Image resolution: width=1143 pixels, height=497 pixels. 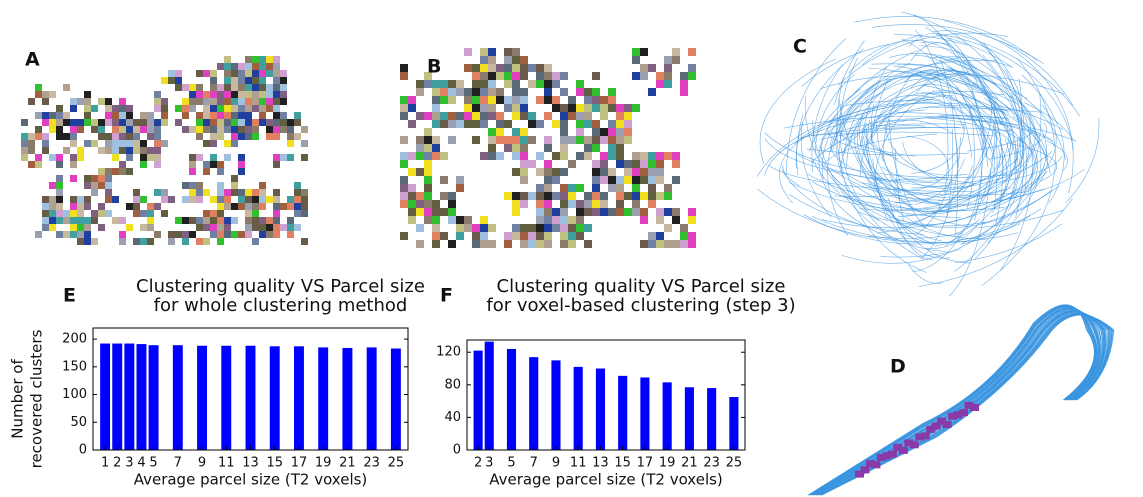 I want to click on chart-title: for voxel-based clustering (step 3), so click(x=640, y=305).